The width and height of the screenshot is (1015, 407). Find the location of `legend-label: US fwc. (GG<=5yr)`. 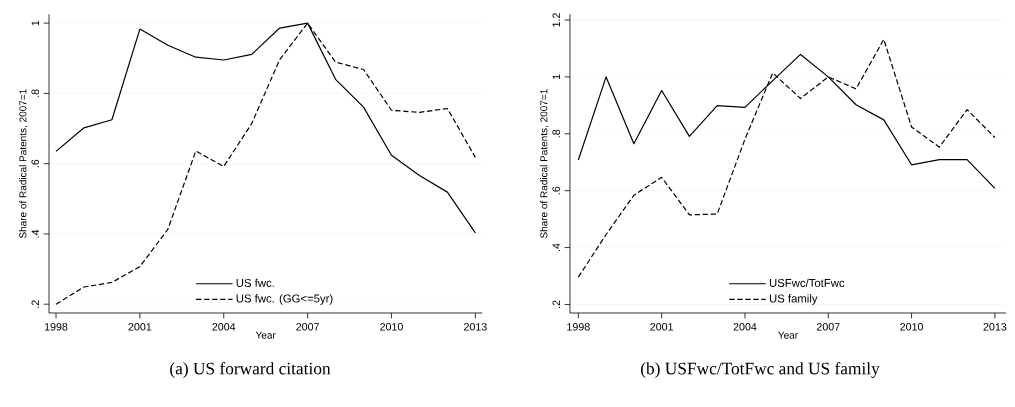

legend-label: US fwc. (GG<=5yr) is located at coordinates (284, 299).